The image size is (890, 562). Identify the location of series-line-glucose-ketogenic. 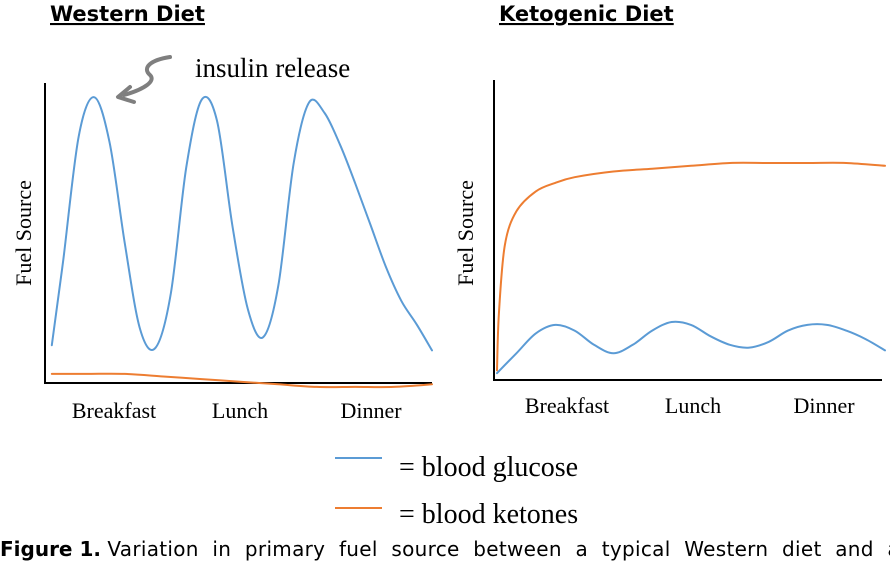
(691, 347).